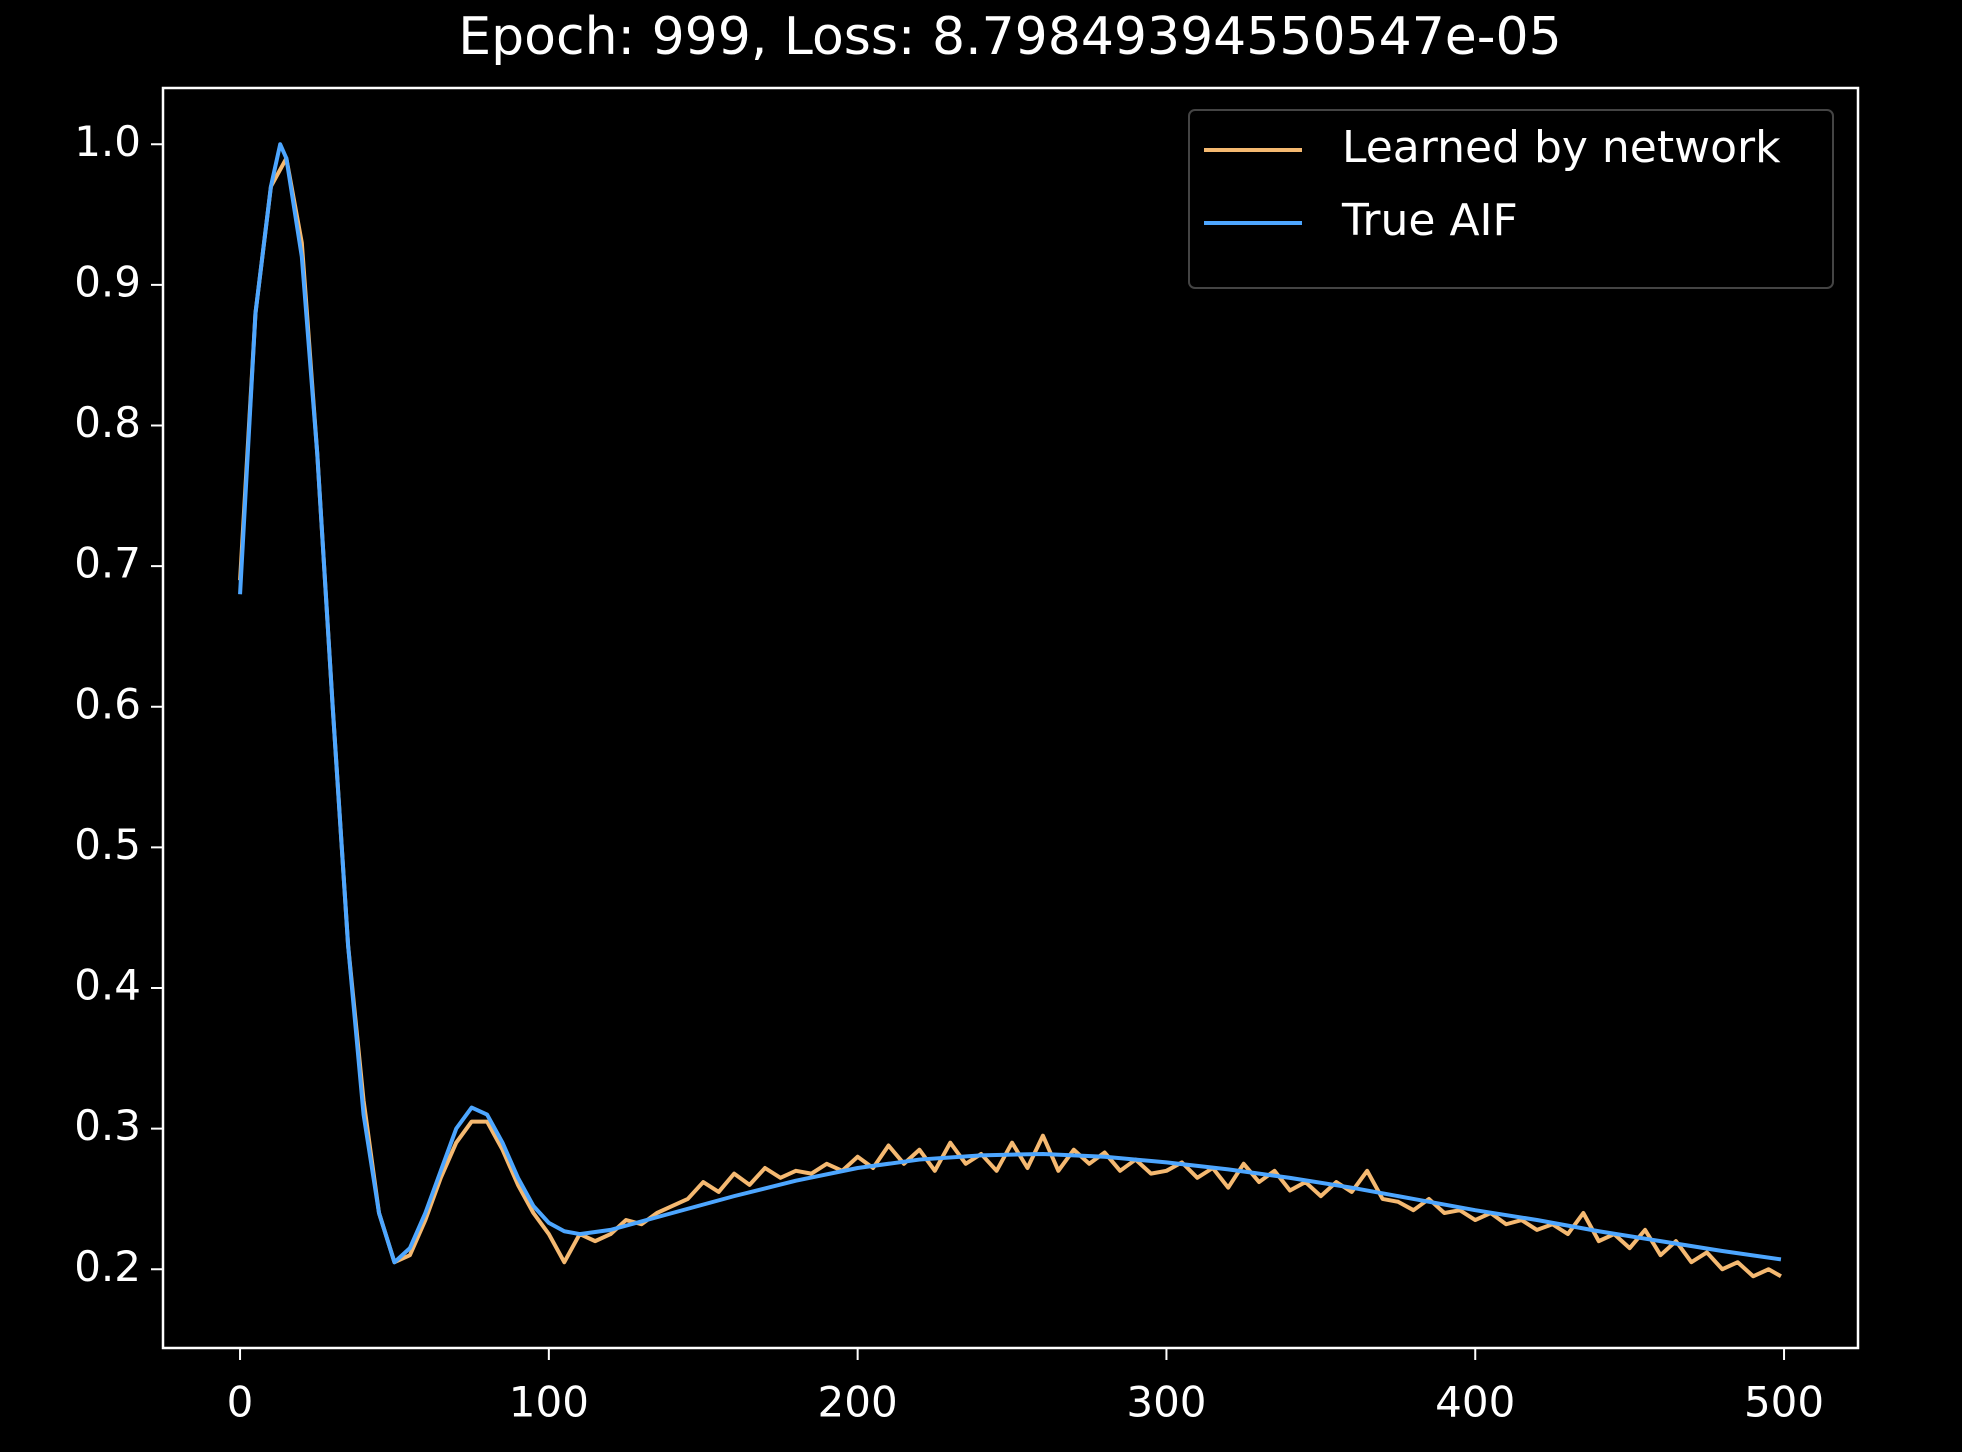  Describe the element at coordinates (107, 422) in the screenshot. I see `y-tick-label: 0.8` at that location.